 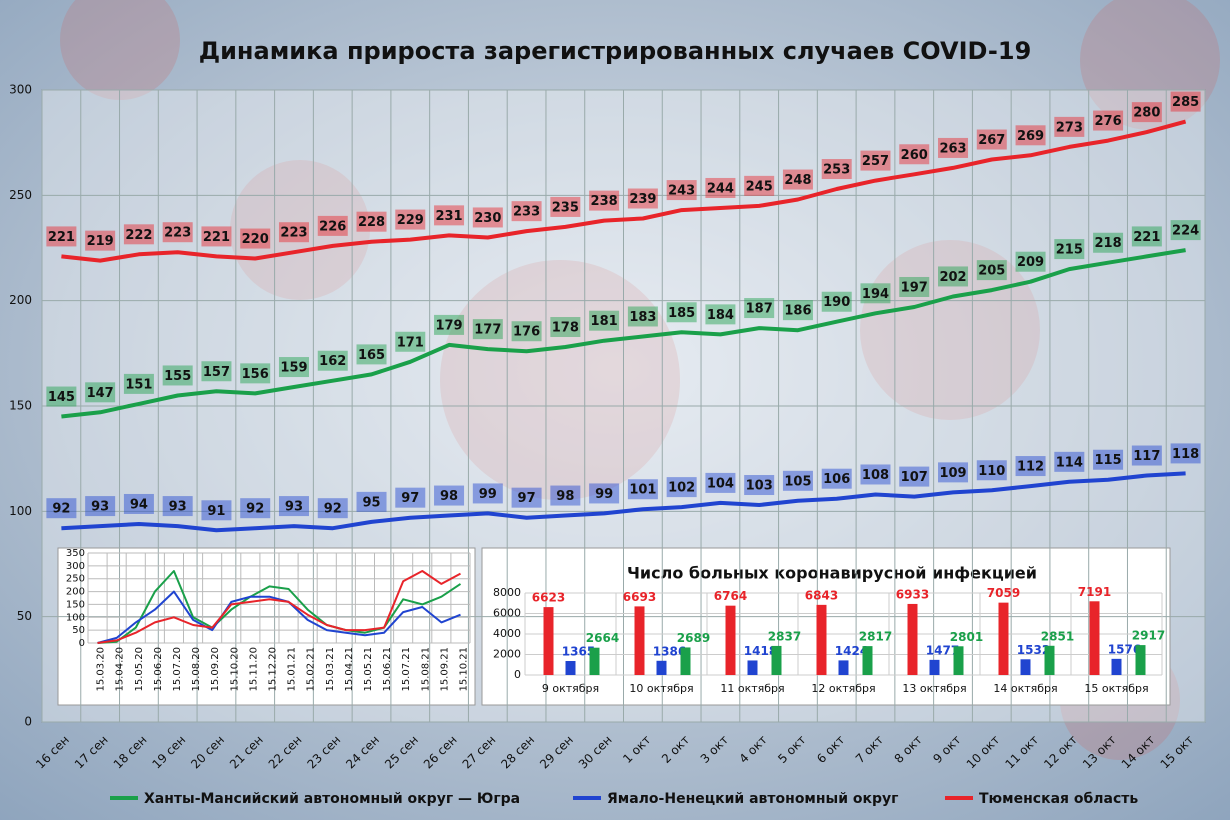 I want to click on y-tick-label: 0, so click(x=28, y=722).